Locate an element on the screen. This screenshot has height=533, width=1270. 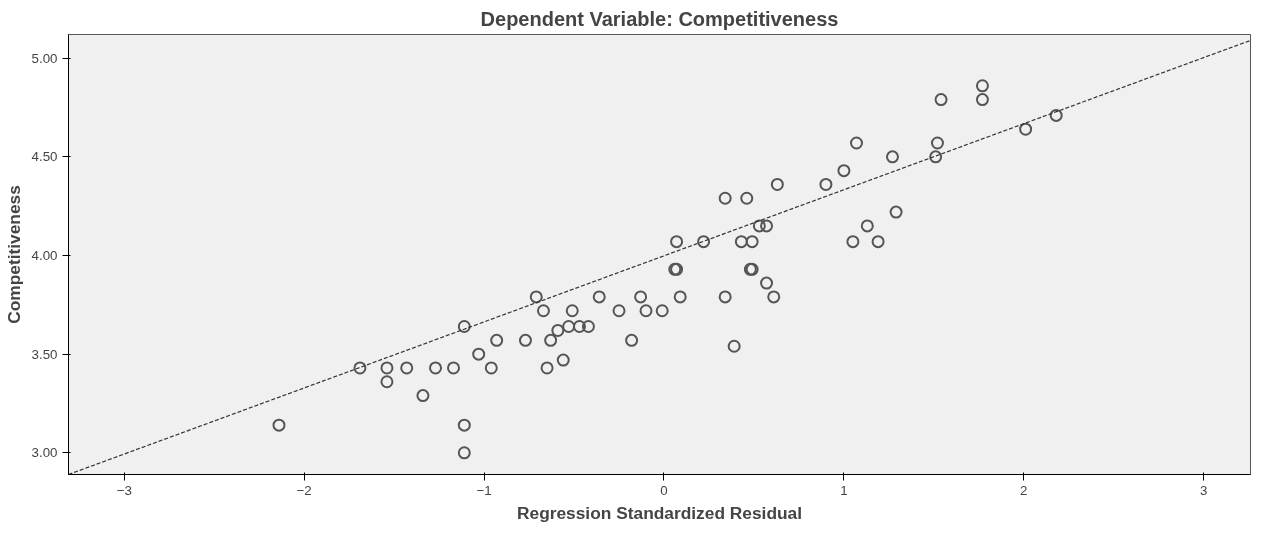
y-tick-label: 4.00 is located at coordinates (44, 255).